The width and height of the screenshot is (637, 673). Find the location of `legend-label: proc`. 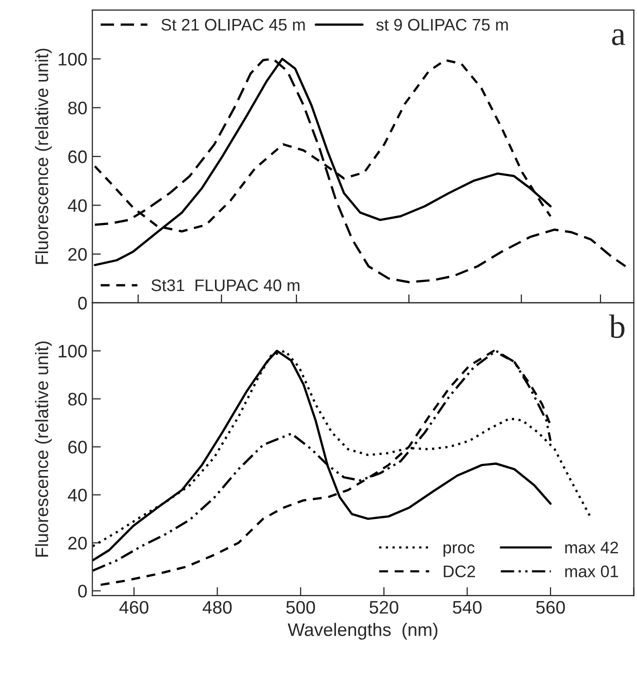

legend-label: proc is located at coordinates (459, 550).